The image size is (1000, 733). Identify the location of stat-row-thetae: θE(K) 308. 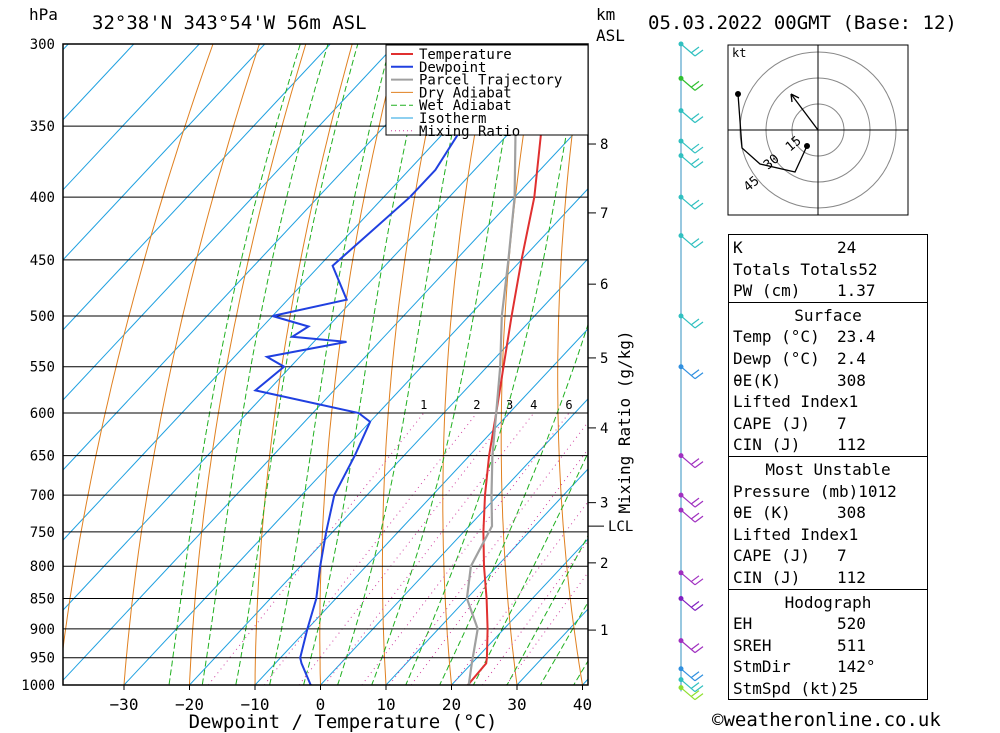
(799, 380).